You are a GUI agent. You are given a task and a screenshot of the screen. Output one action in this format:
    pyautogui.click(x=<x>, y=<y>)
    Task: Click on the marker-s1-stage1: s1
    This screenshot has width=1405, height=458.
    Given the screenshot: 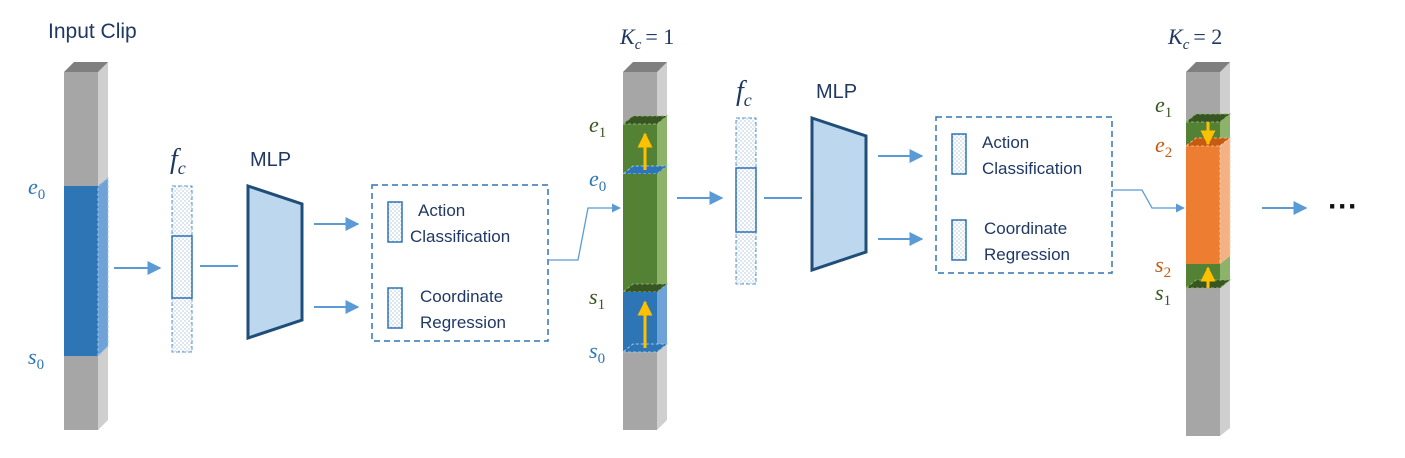 What is the action you would take?
    pyautogui.click(x=597, y=298)
    